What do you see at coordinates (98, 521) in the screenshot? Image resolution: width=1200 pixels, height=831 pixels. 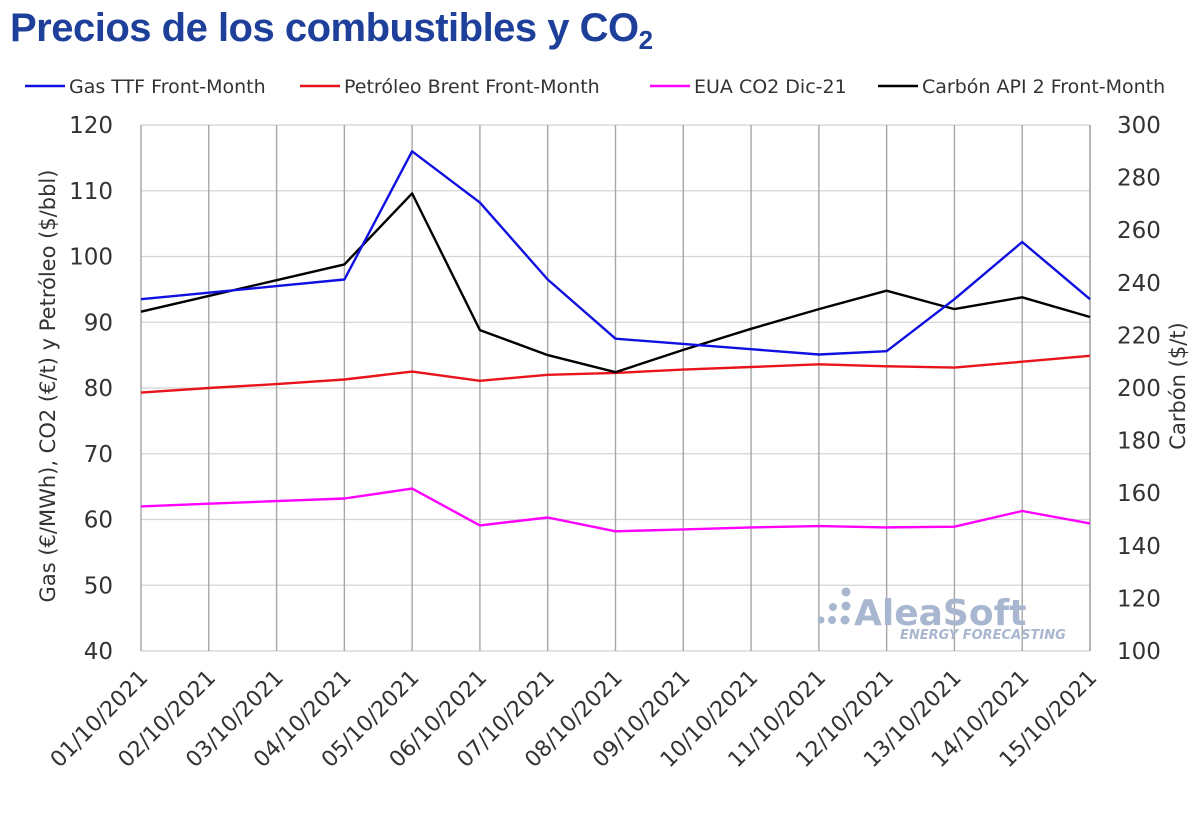 I see `left-tick-label: 60` at bounding box center [98, 521].